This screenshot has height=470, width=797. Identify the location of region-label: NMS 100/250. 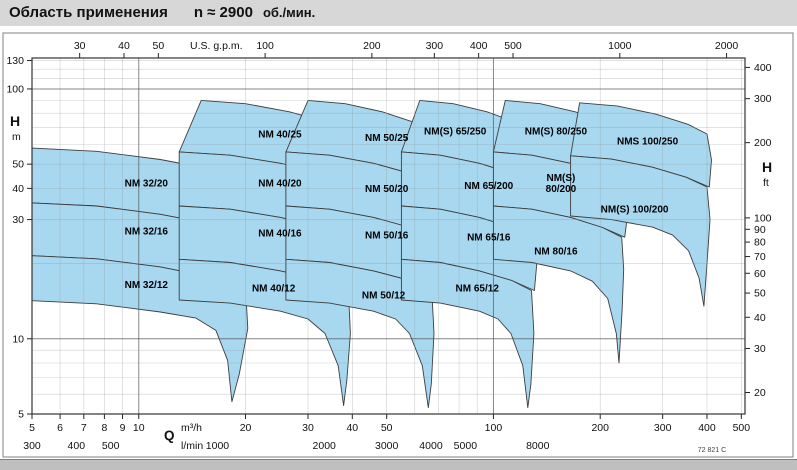
(648, 141).